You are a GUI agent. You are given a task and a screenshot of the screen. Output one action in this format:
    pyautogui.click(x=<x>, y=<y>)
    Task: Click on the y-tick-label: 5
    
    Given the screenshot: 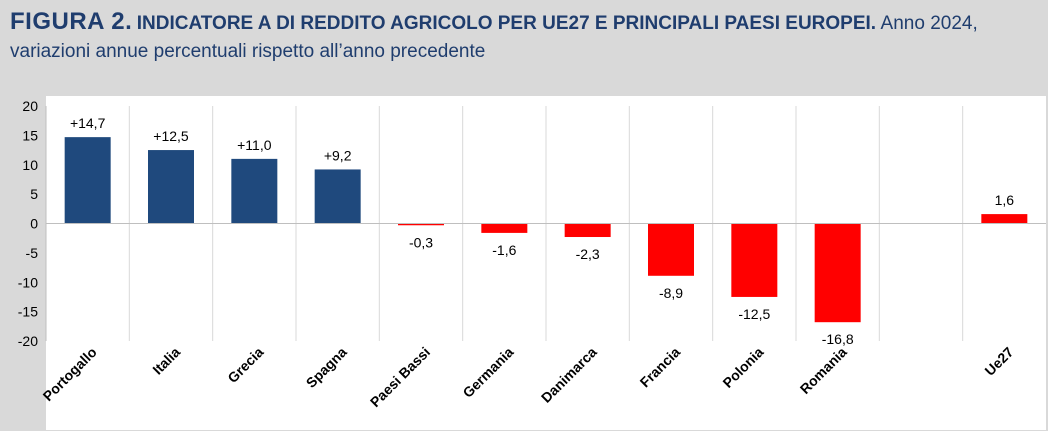 What is the action you would take?
    pyautogui.click(x=34, y=194)
    